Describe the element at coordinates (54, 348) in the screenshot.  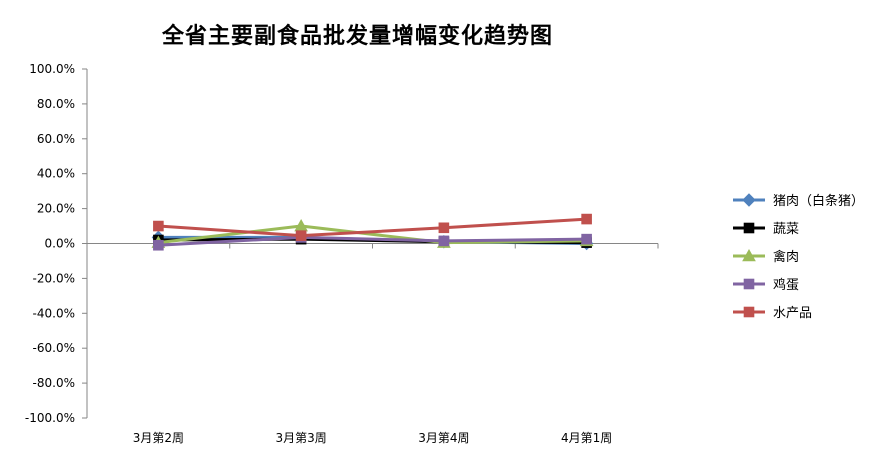
I see `y-tick-label: -60.0%` at that location.